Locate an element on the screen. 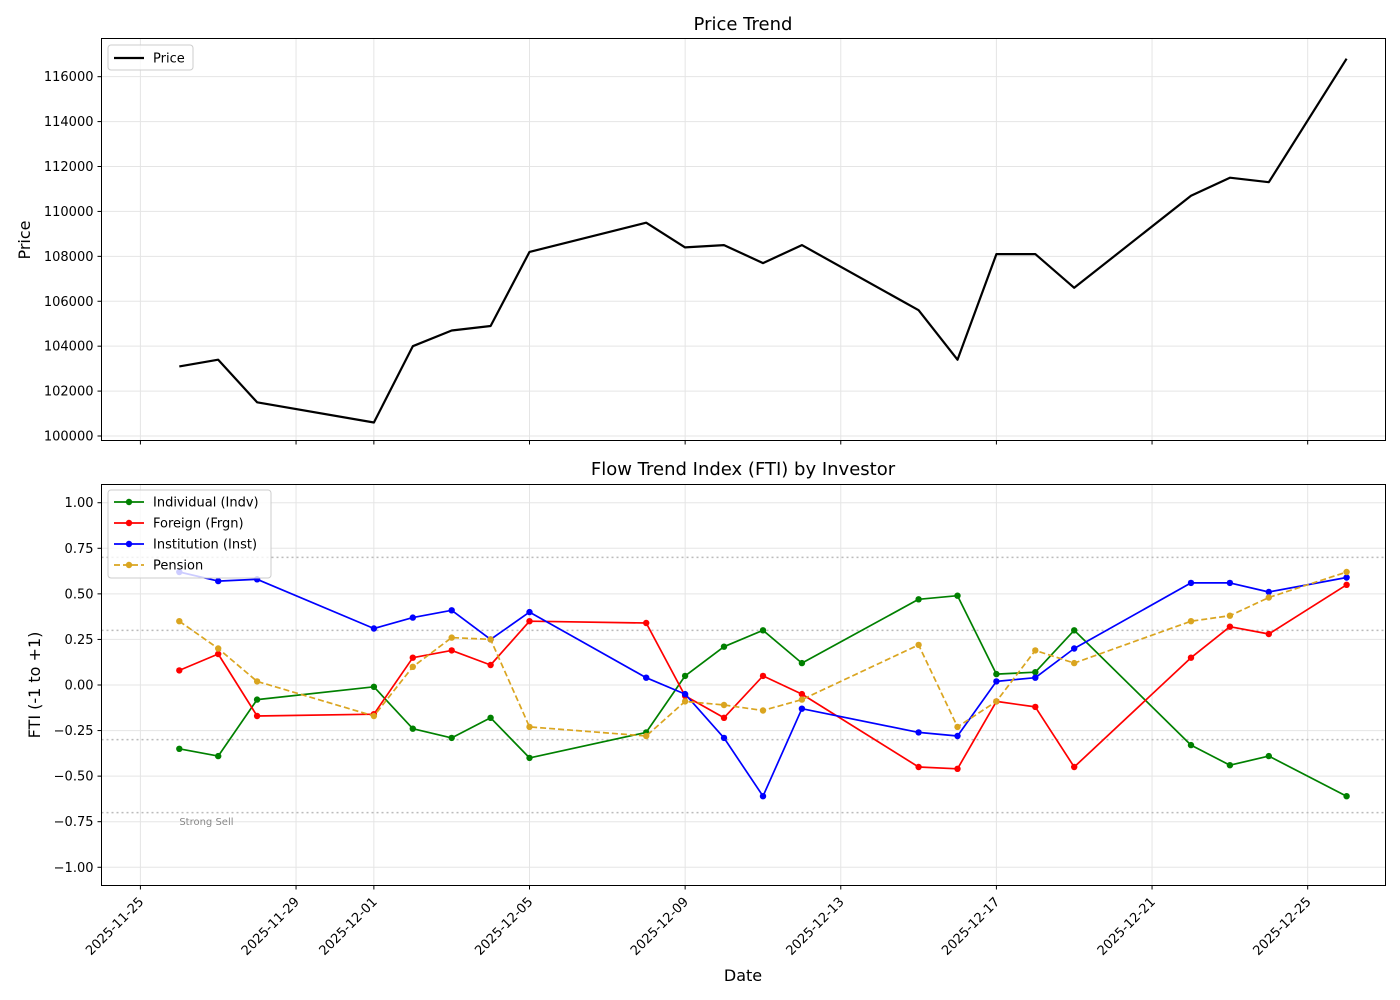 This screenshot has height=1000, width=1400. legend-label-pension: Pension is located at coordinates (178, 566).